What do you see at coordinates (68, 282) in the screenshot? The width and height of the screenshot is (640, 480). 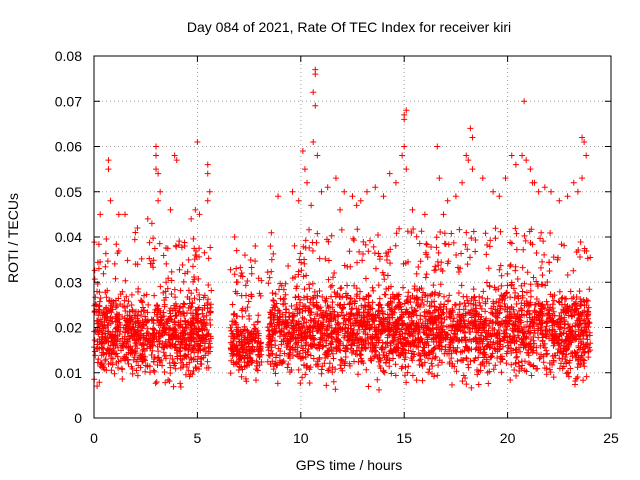 I see `y-tick-label: 0.03` at bounding box center [68, 282].